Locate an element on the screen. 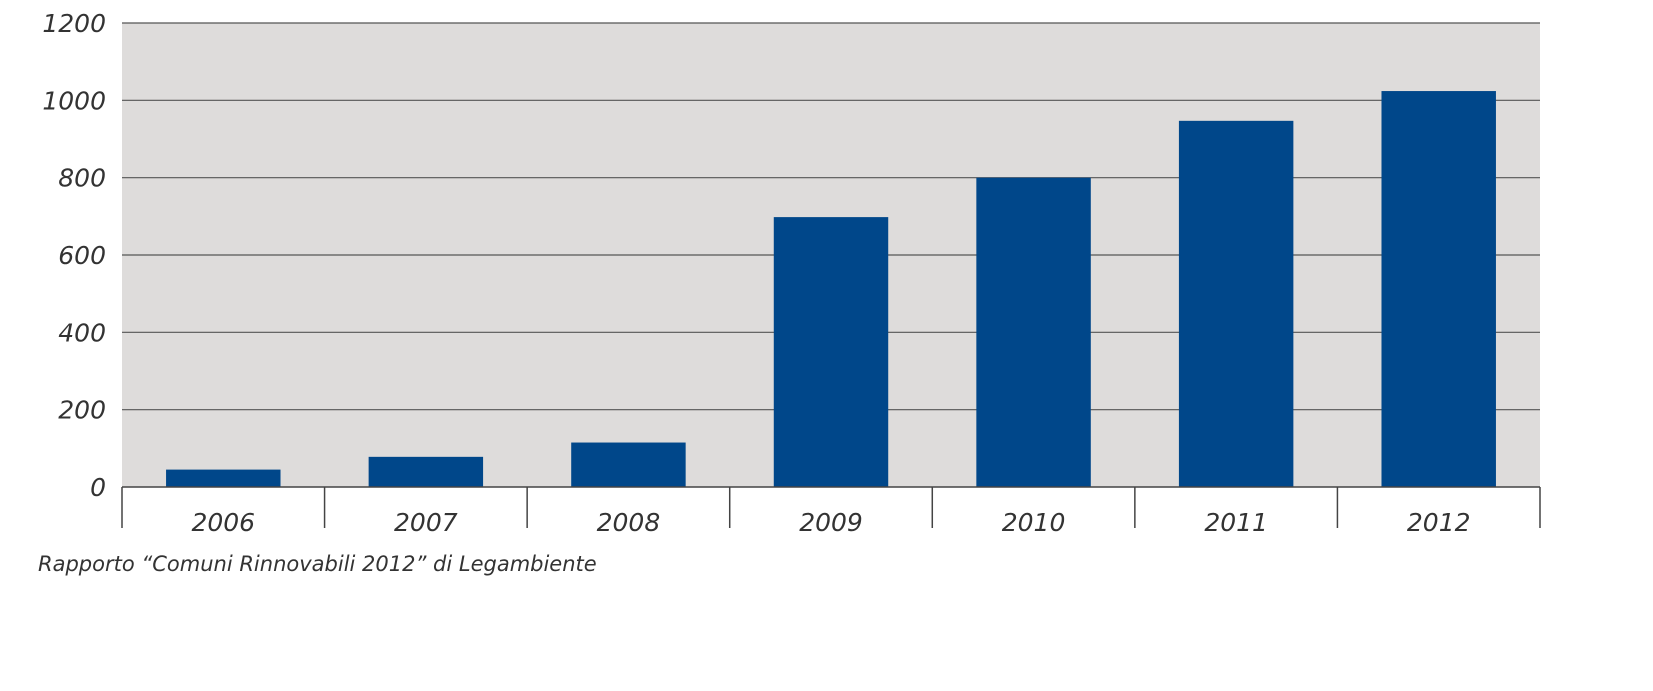 The width and height of the screenshot is (1653, 691). x-tick-label: 2010 is located at coordinates (1034, 522).